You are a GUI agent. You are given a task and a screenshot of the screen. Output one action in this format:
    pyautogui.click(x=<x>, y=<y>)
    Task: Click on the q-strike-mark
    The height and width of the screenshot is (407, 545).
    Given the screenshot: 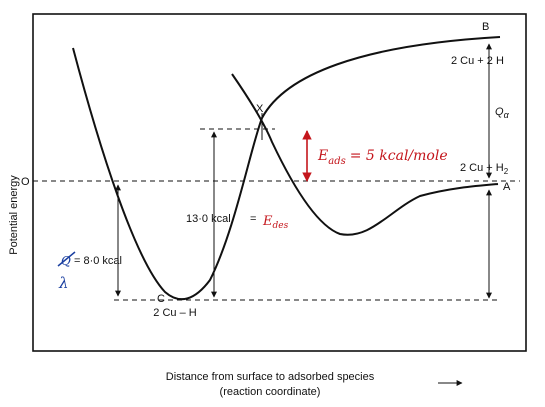 What is the action you would take?
    pyautogui.click(x=66, y=259)
    